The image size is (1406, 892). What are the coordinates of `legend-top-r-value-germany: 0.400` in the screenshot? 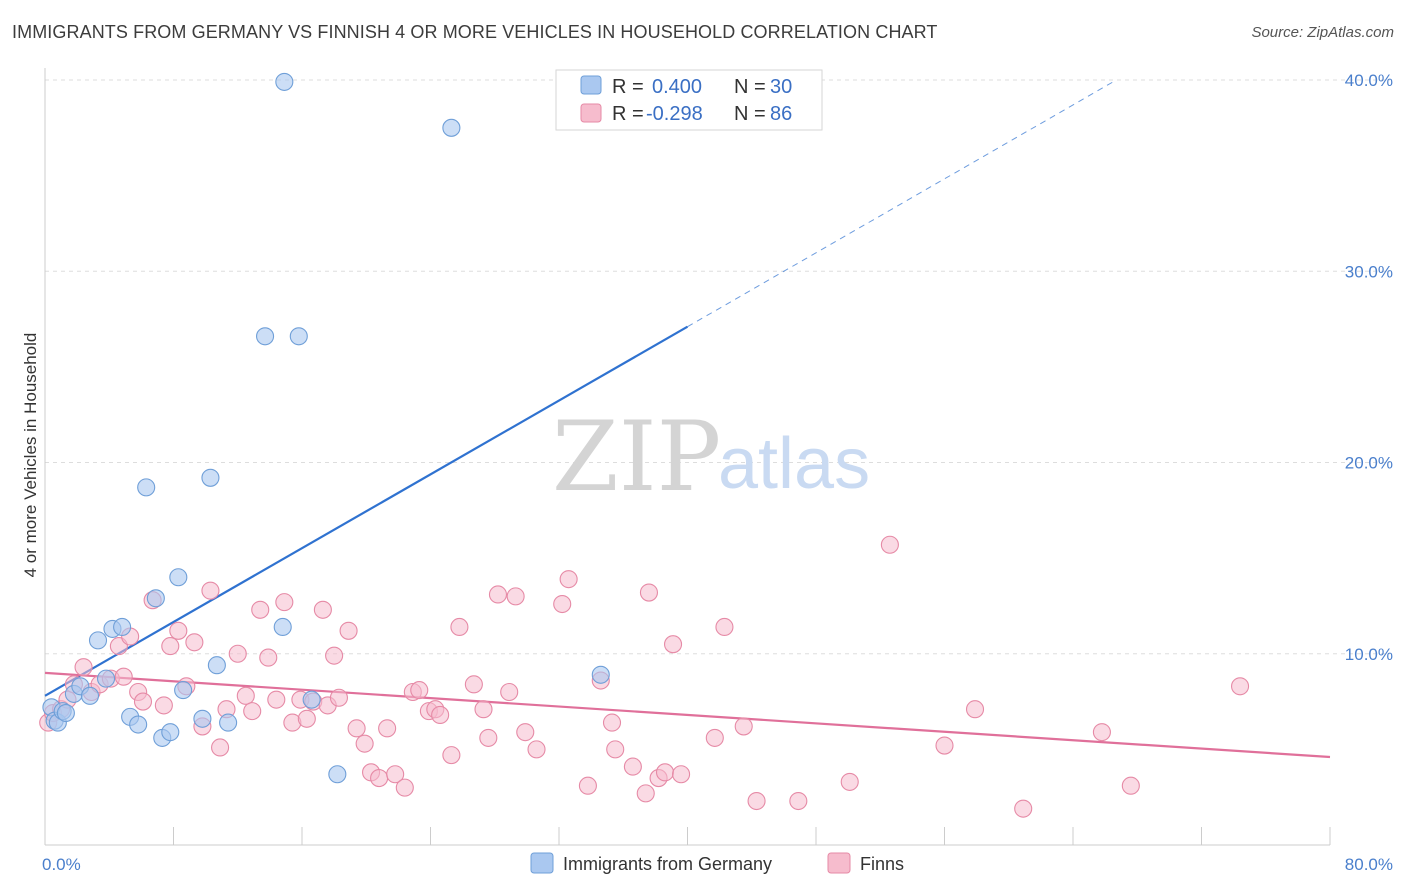 It's located at (677, 87).